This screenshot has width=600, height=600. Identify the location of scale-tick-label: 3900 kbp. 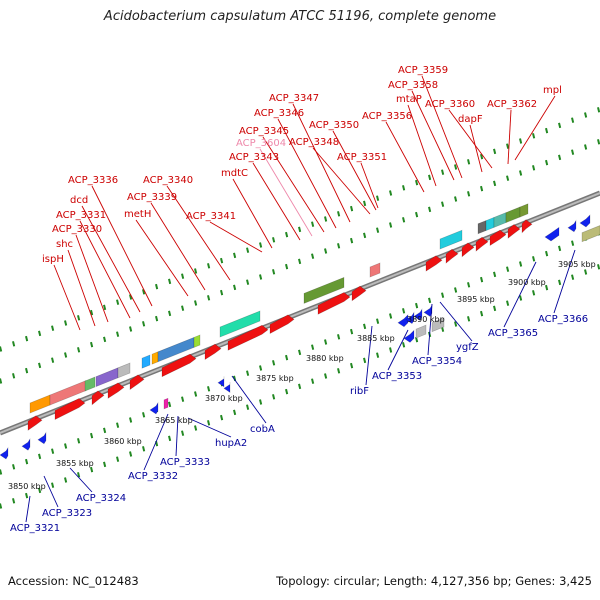
(527, 282).